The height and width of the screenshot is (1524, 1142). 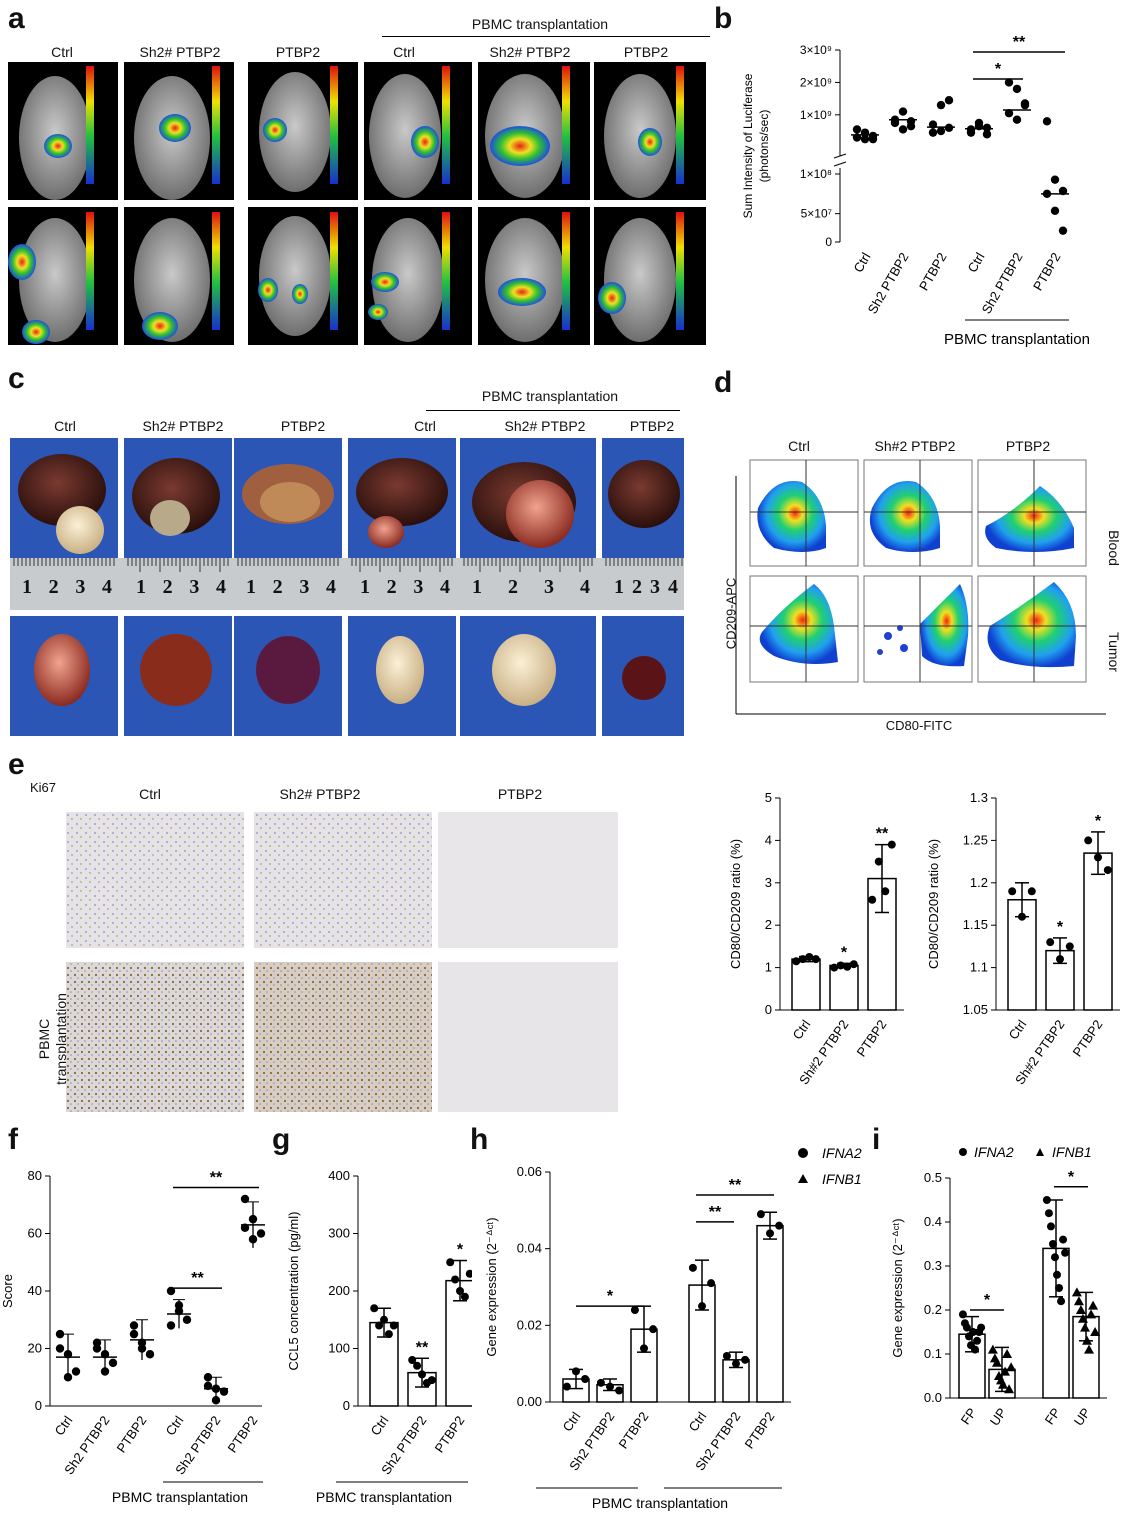 What do you see at coordinates (320, 794) in the screenshot?
I see `e-col-sh2: Sh2# PTBP2` at bounding box center [320, 794].